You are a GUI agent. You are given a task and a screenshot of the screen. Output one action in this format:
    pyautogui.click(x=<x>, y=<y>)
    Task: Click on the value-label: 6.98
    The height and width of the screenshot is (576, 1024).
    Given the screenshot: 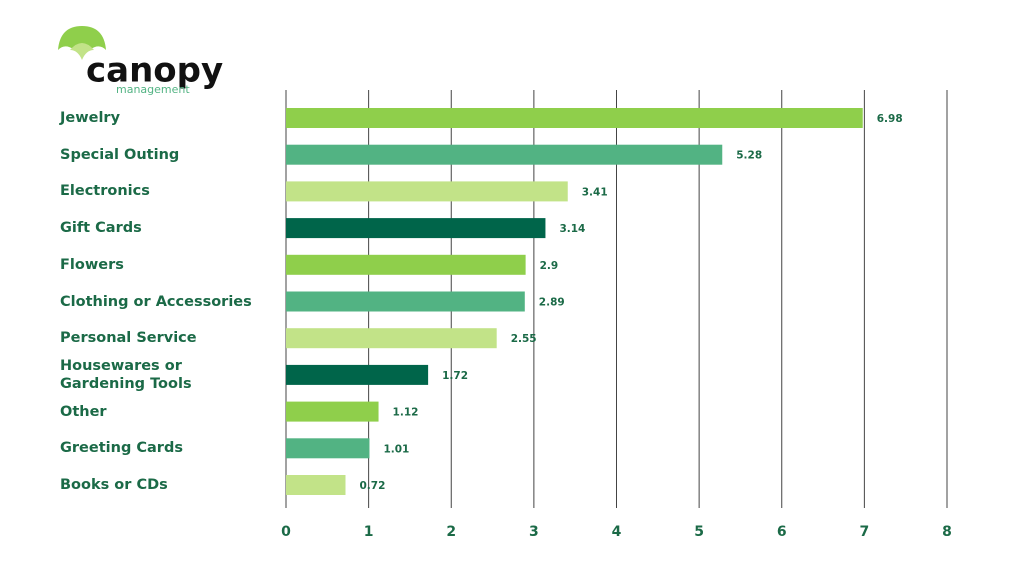 What is the action you would take?
    pyautogui.click(x=890, y=119)
    